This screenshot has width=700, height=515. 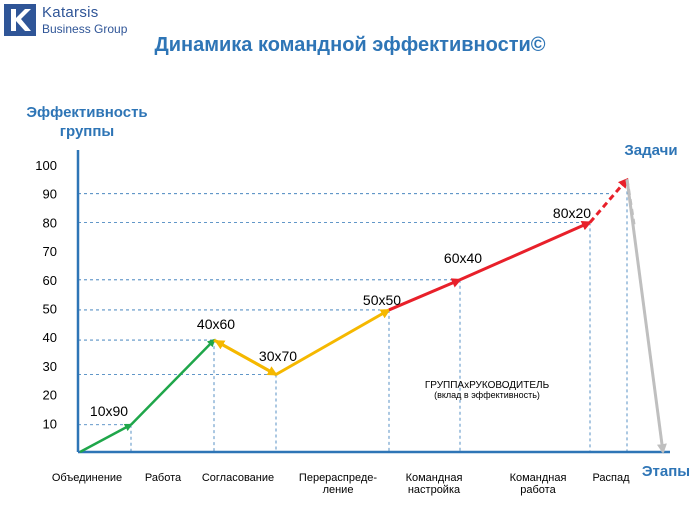 What do you see at coordinates (163, 478) in the screenshot?
I see `stage-label: Работа` at bounding box center [163, 478].